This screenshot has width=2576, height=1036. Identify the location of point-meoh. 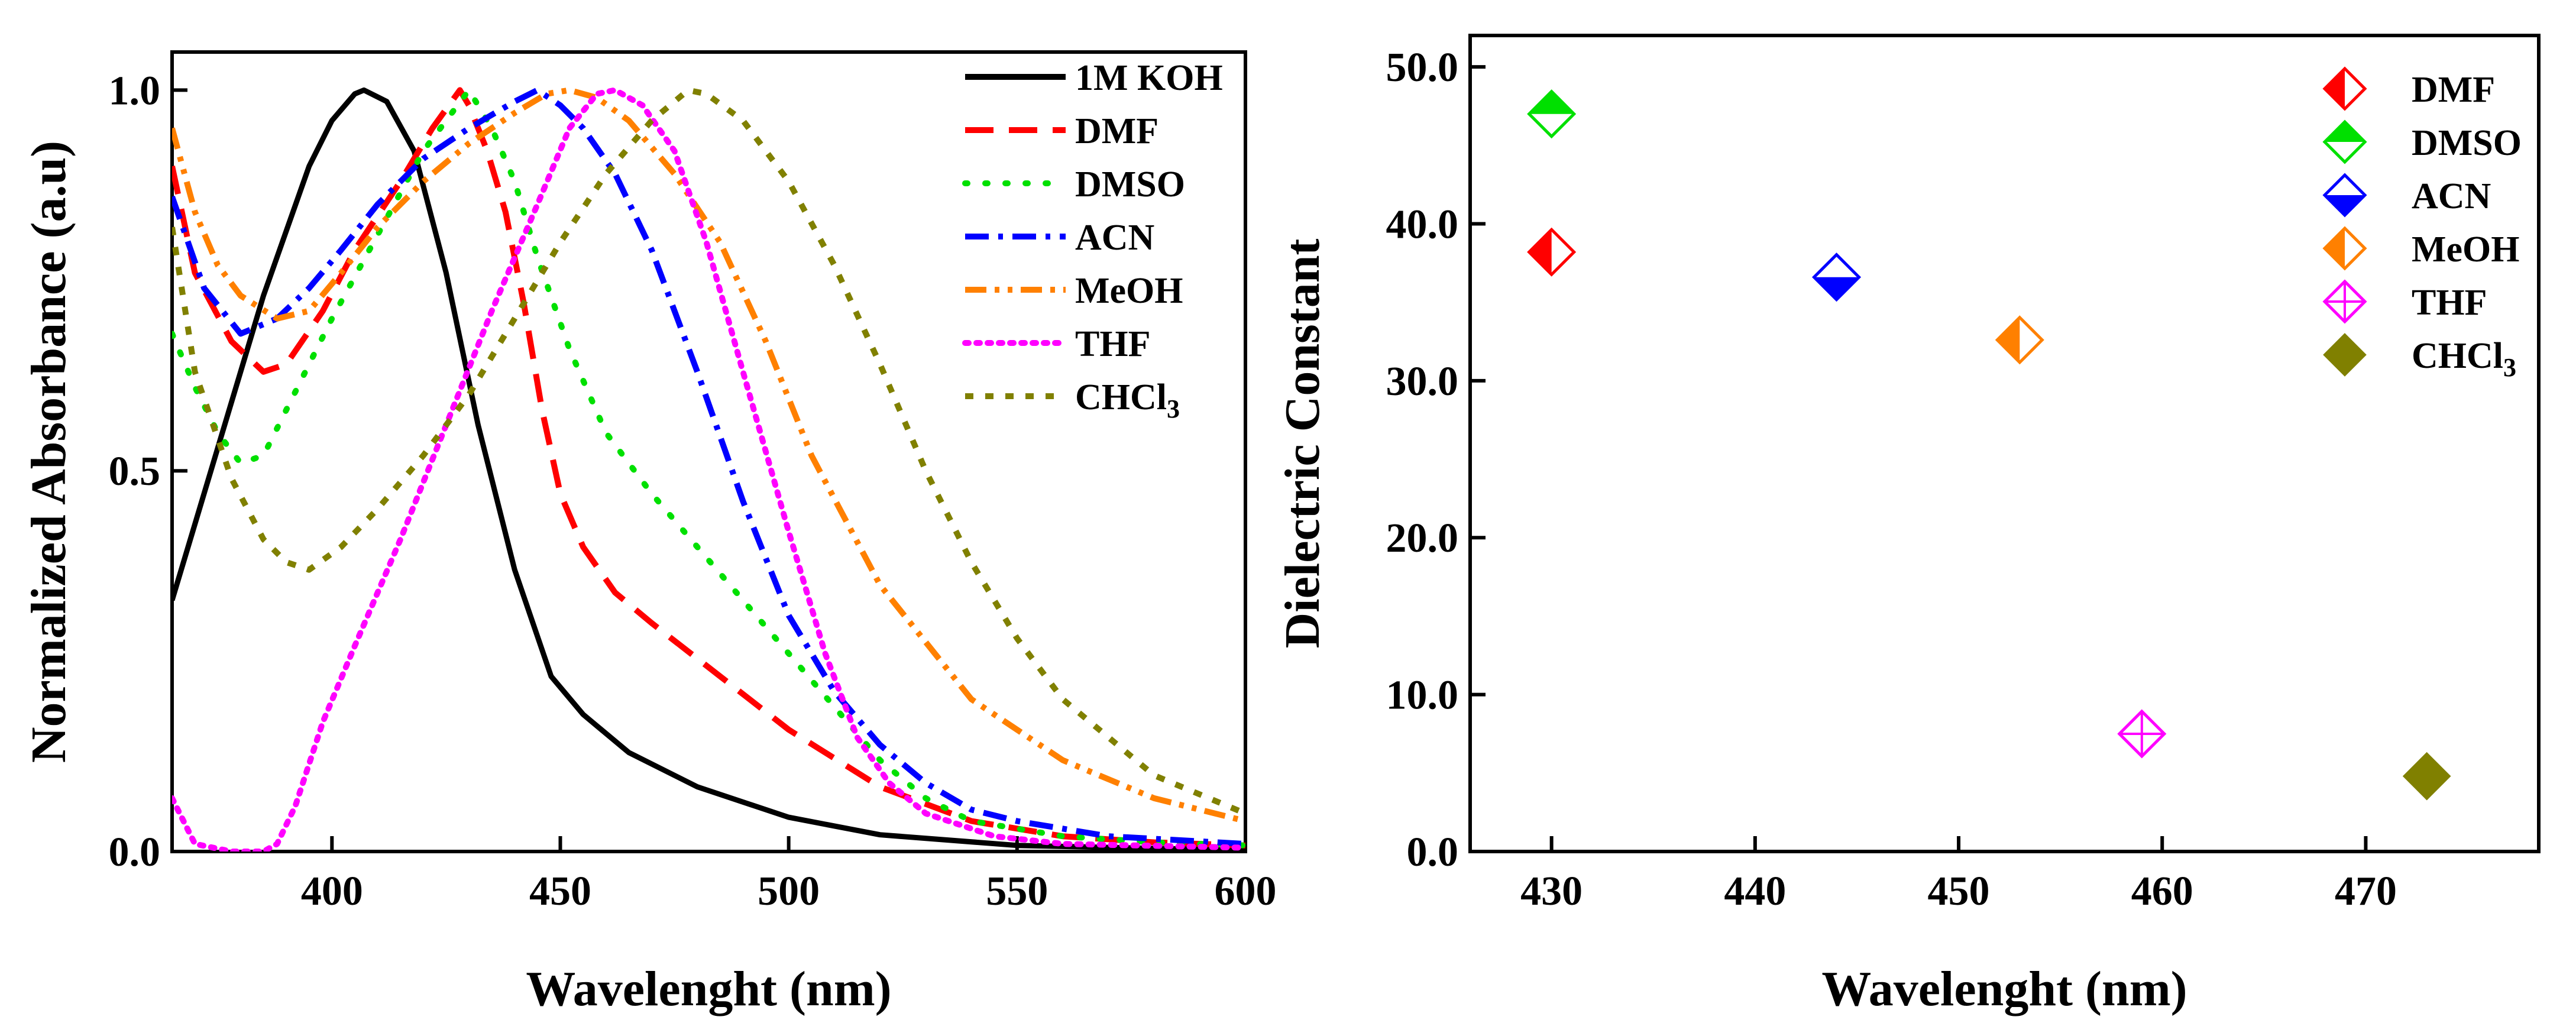
(2020, 340).